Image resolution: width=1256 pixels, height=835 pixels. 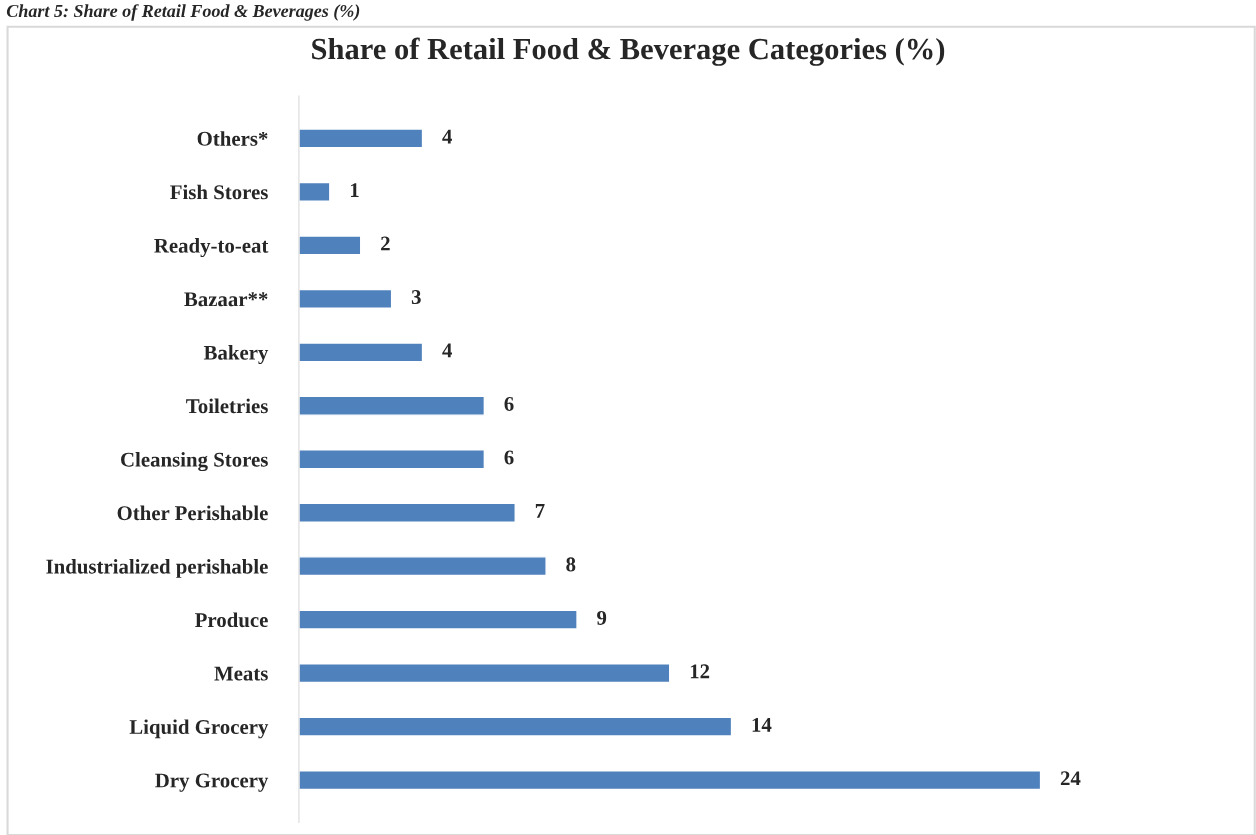 I want to click on y-tick-label: Fish Stores, so click(x=219, y=192).